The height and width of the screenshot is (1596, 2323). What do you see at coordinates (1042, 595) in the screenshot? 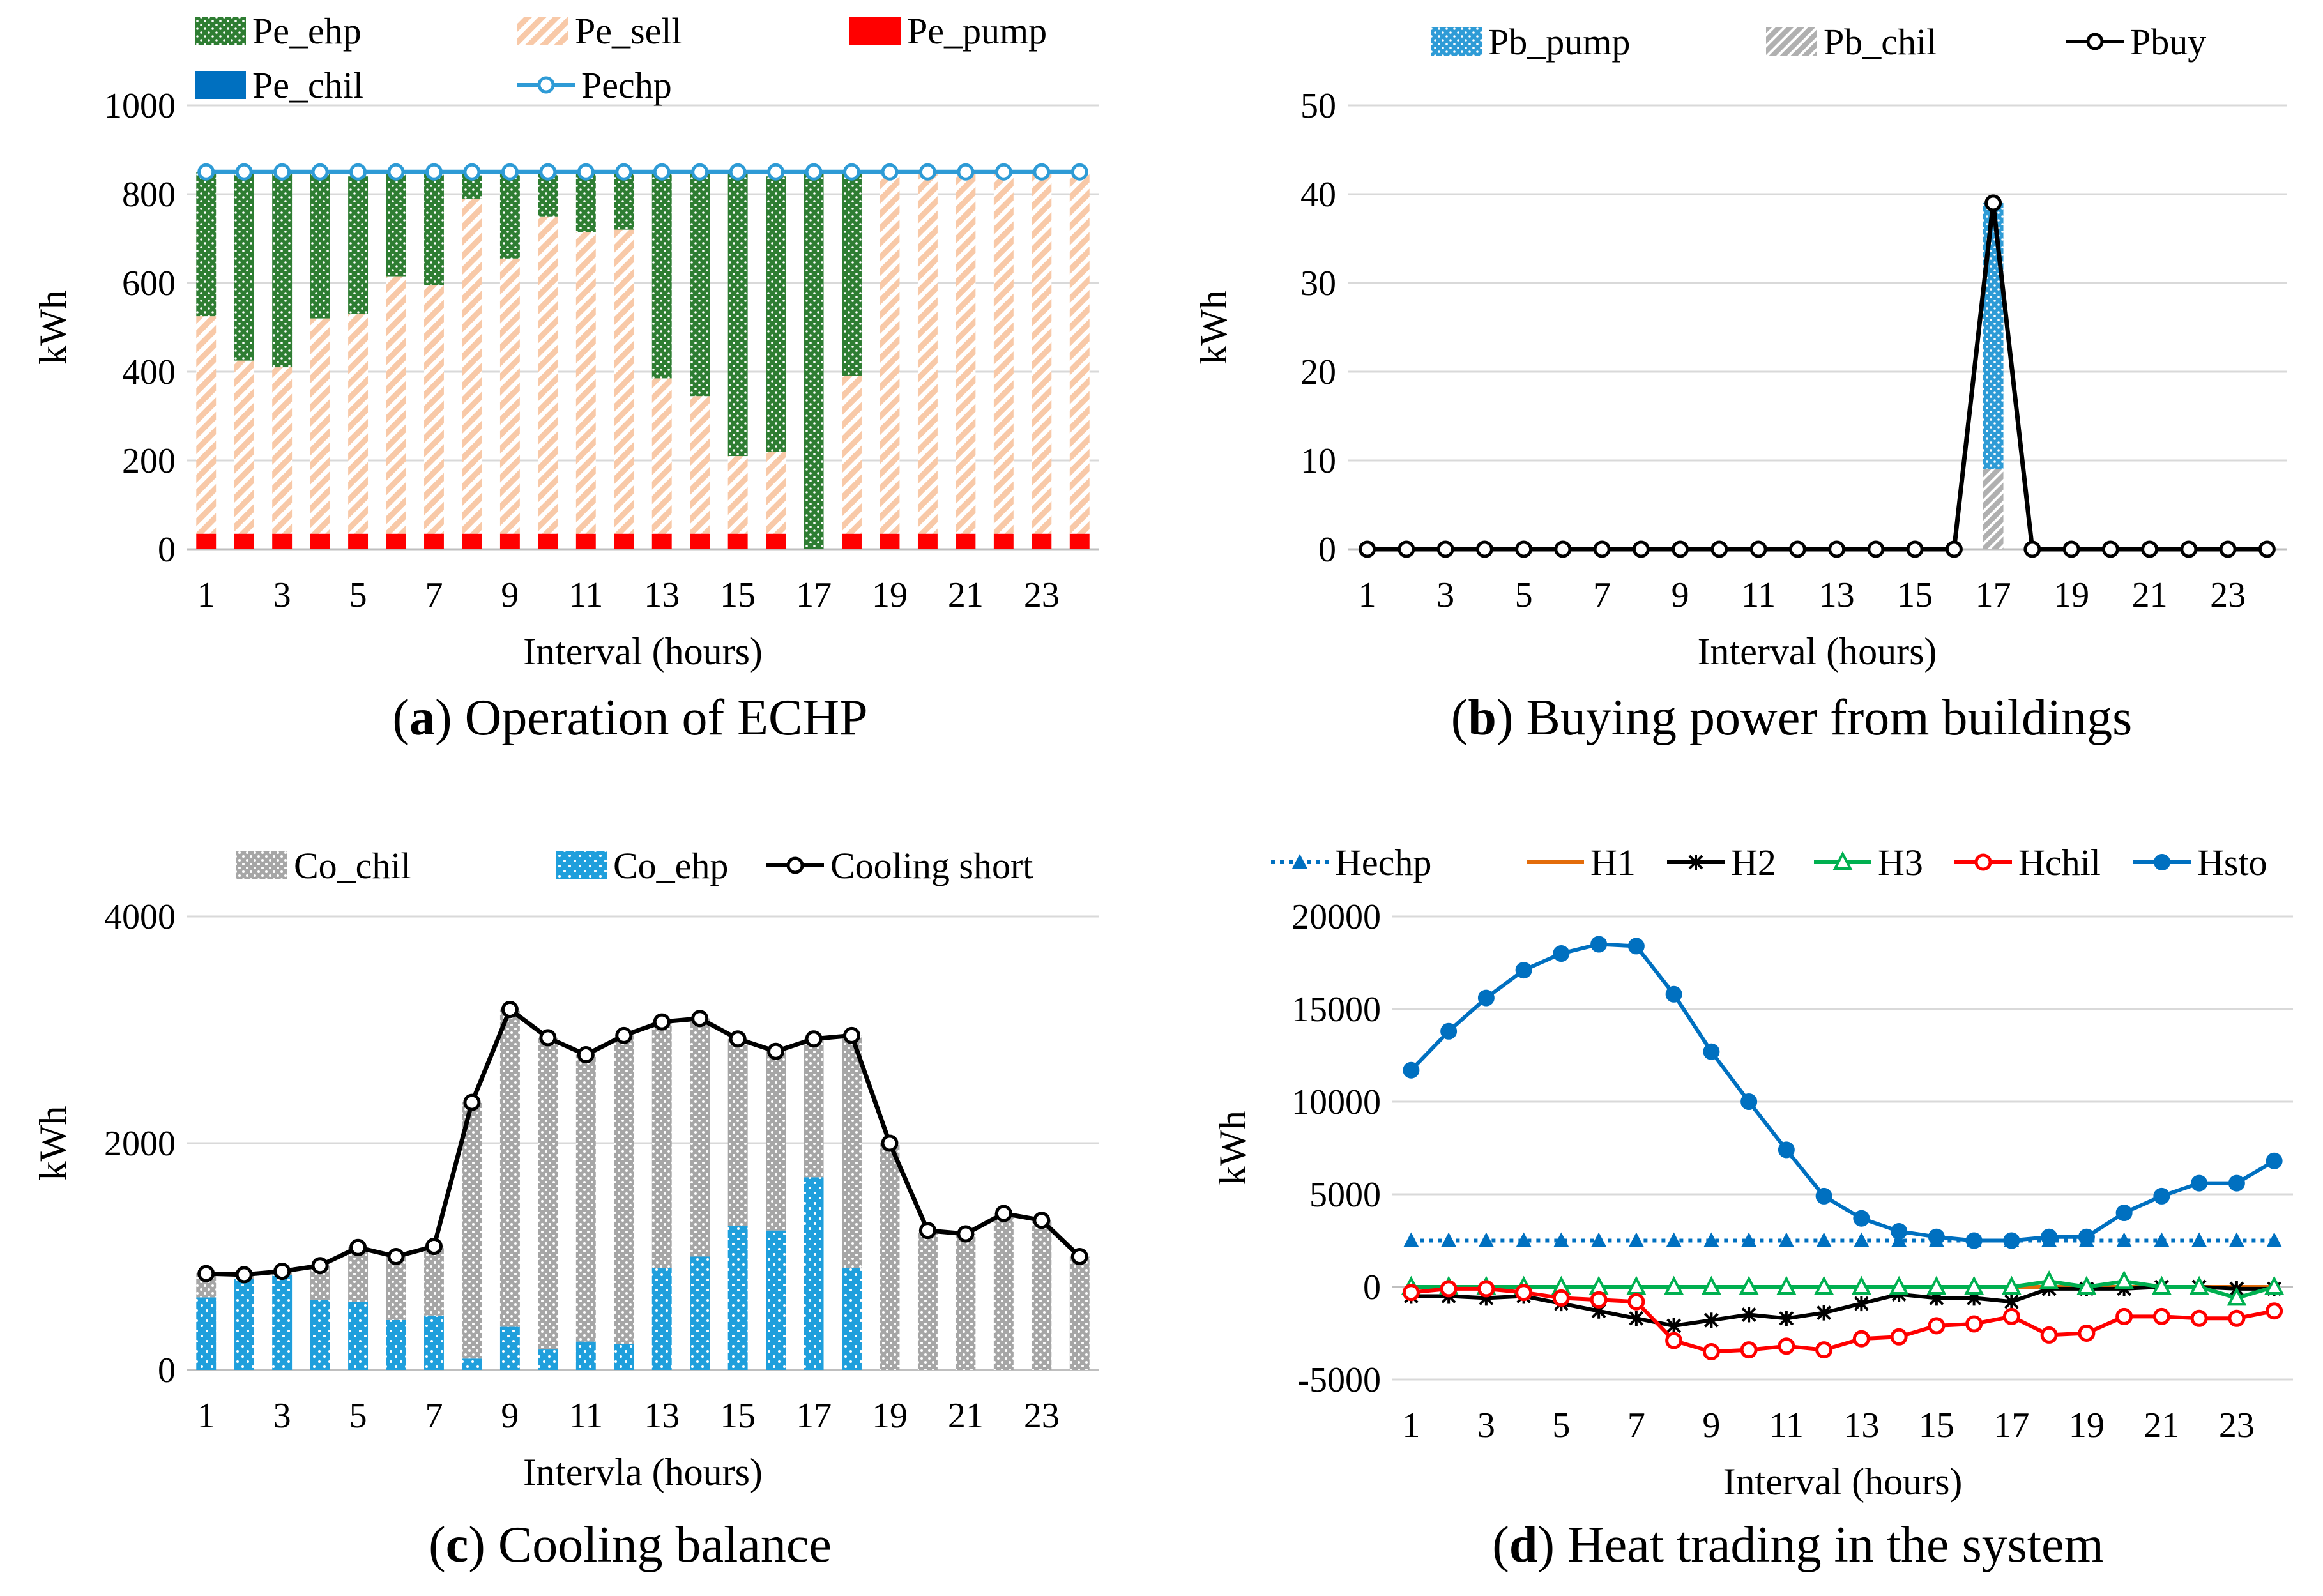
I see `x-tick-label: 23` at bounding box center [1042, 595].